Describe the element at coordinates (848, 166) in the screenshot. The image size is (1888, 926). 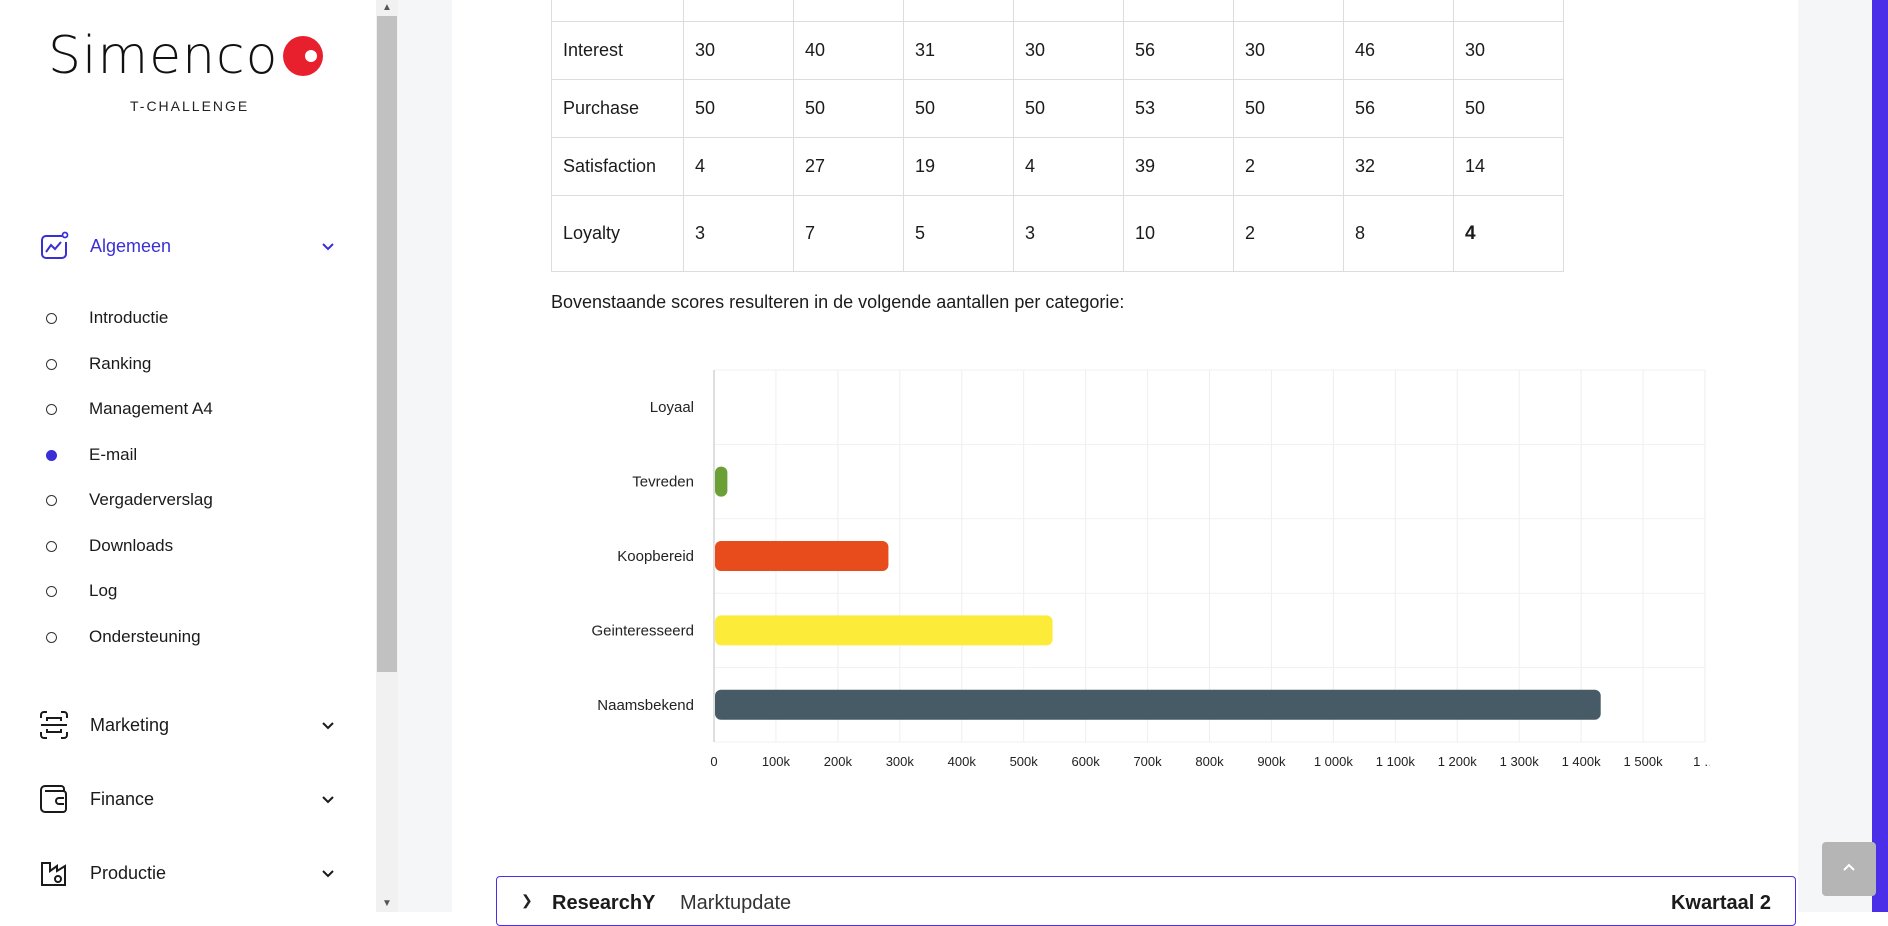
I see `table-cell: 27` at that location.